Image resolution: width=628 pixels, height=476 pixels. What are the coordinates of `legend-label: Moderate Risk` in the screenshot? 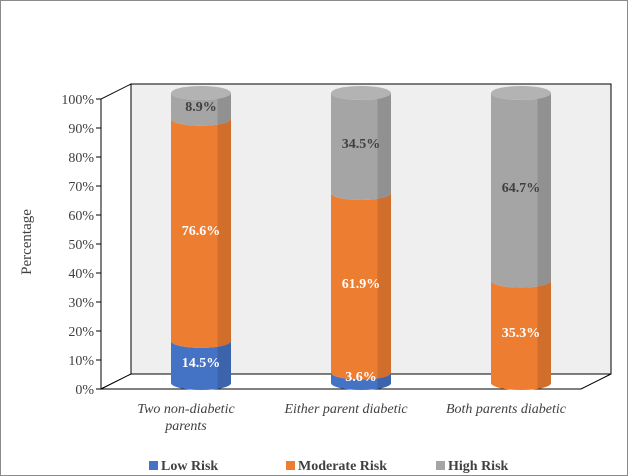 It's located at (342, 466).